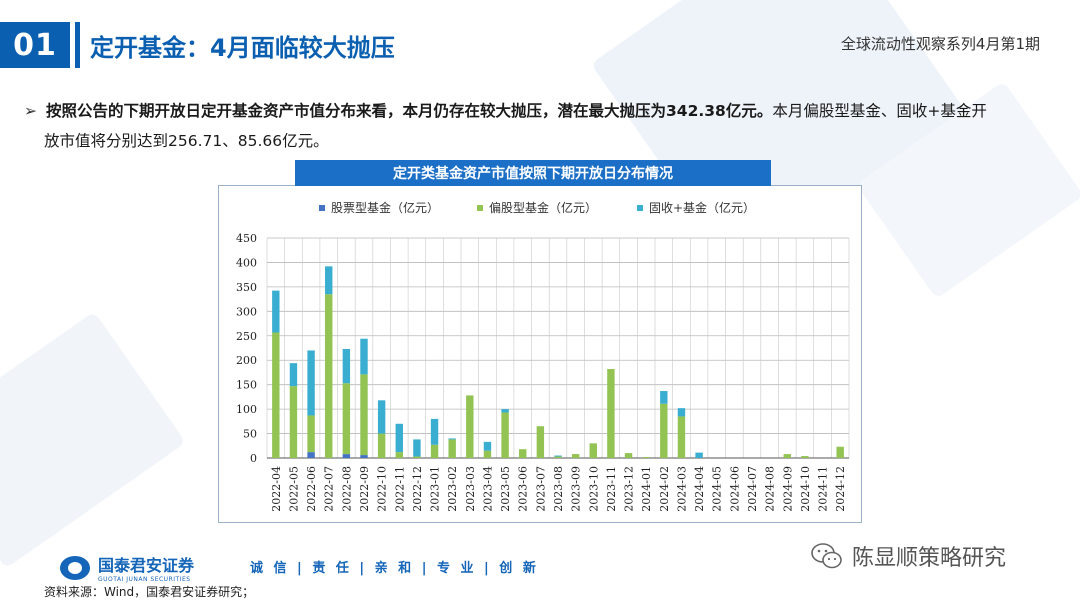 The width and height of the screenshot is (1080, 608). What do you see at coordinates (435, 489) in the screenshot?
I see `x-tick-label: 2023-01` at bounding box center [435, 489].